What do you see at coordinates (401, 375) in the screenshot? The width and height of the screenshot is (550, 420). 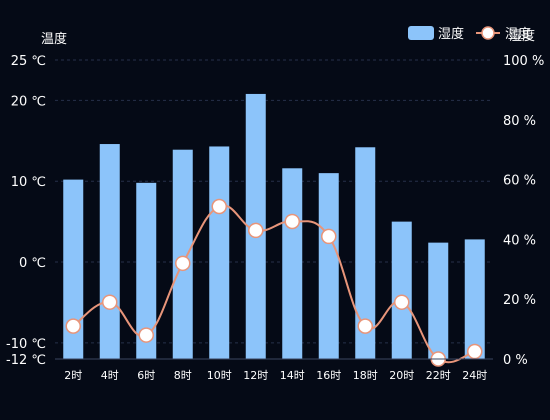 I see `x-tick-label: 20时` at bounding box center [401, 375].